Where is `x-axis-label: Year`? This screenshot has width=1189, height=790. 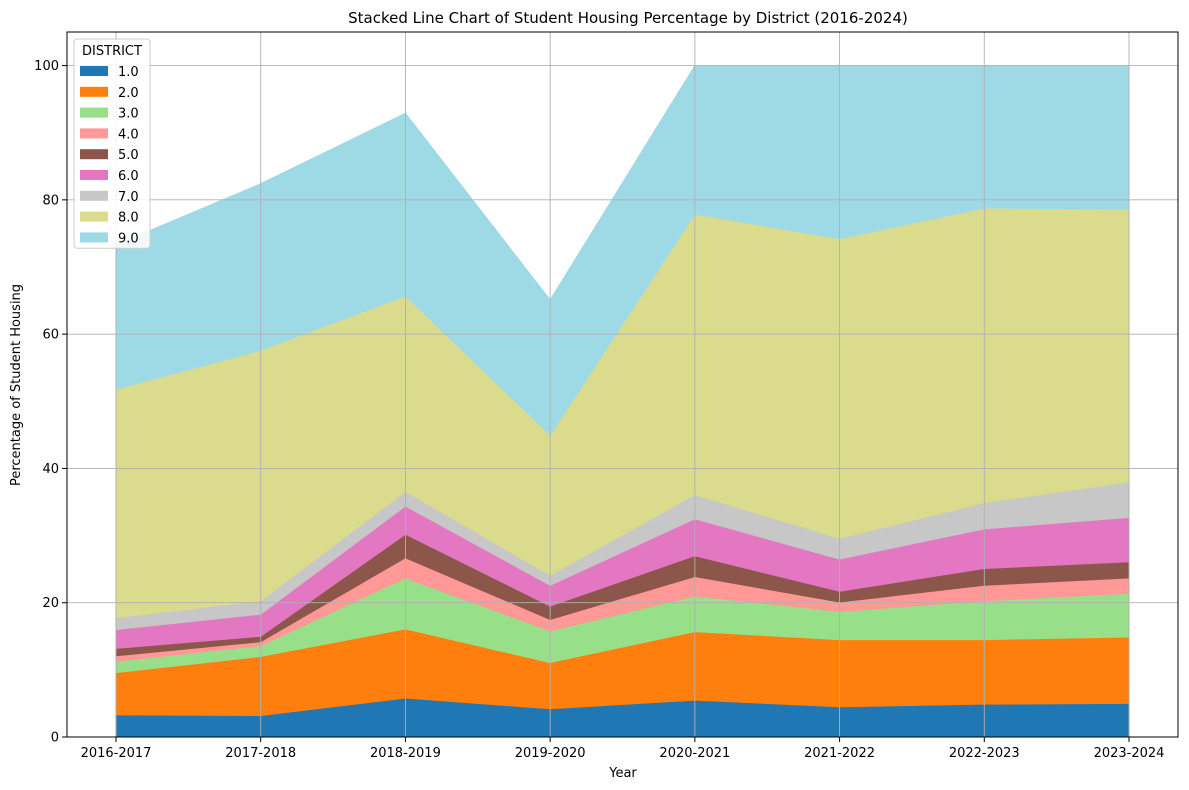
x-axis-label: Year is located at coordinates (622, 773).